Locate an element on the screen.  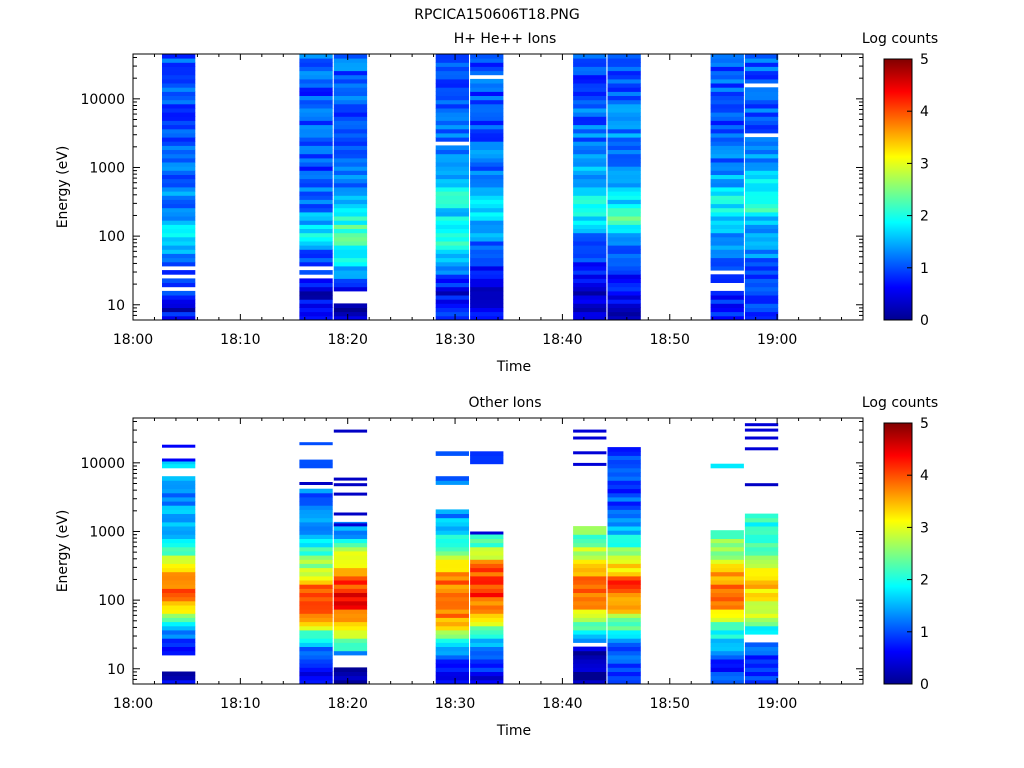
colorbar-tick-label: 2 is located at coordinates (924, 217).